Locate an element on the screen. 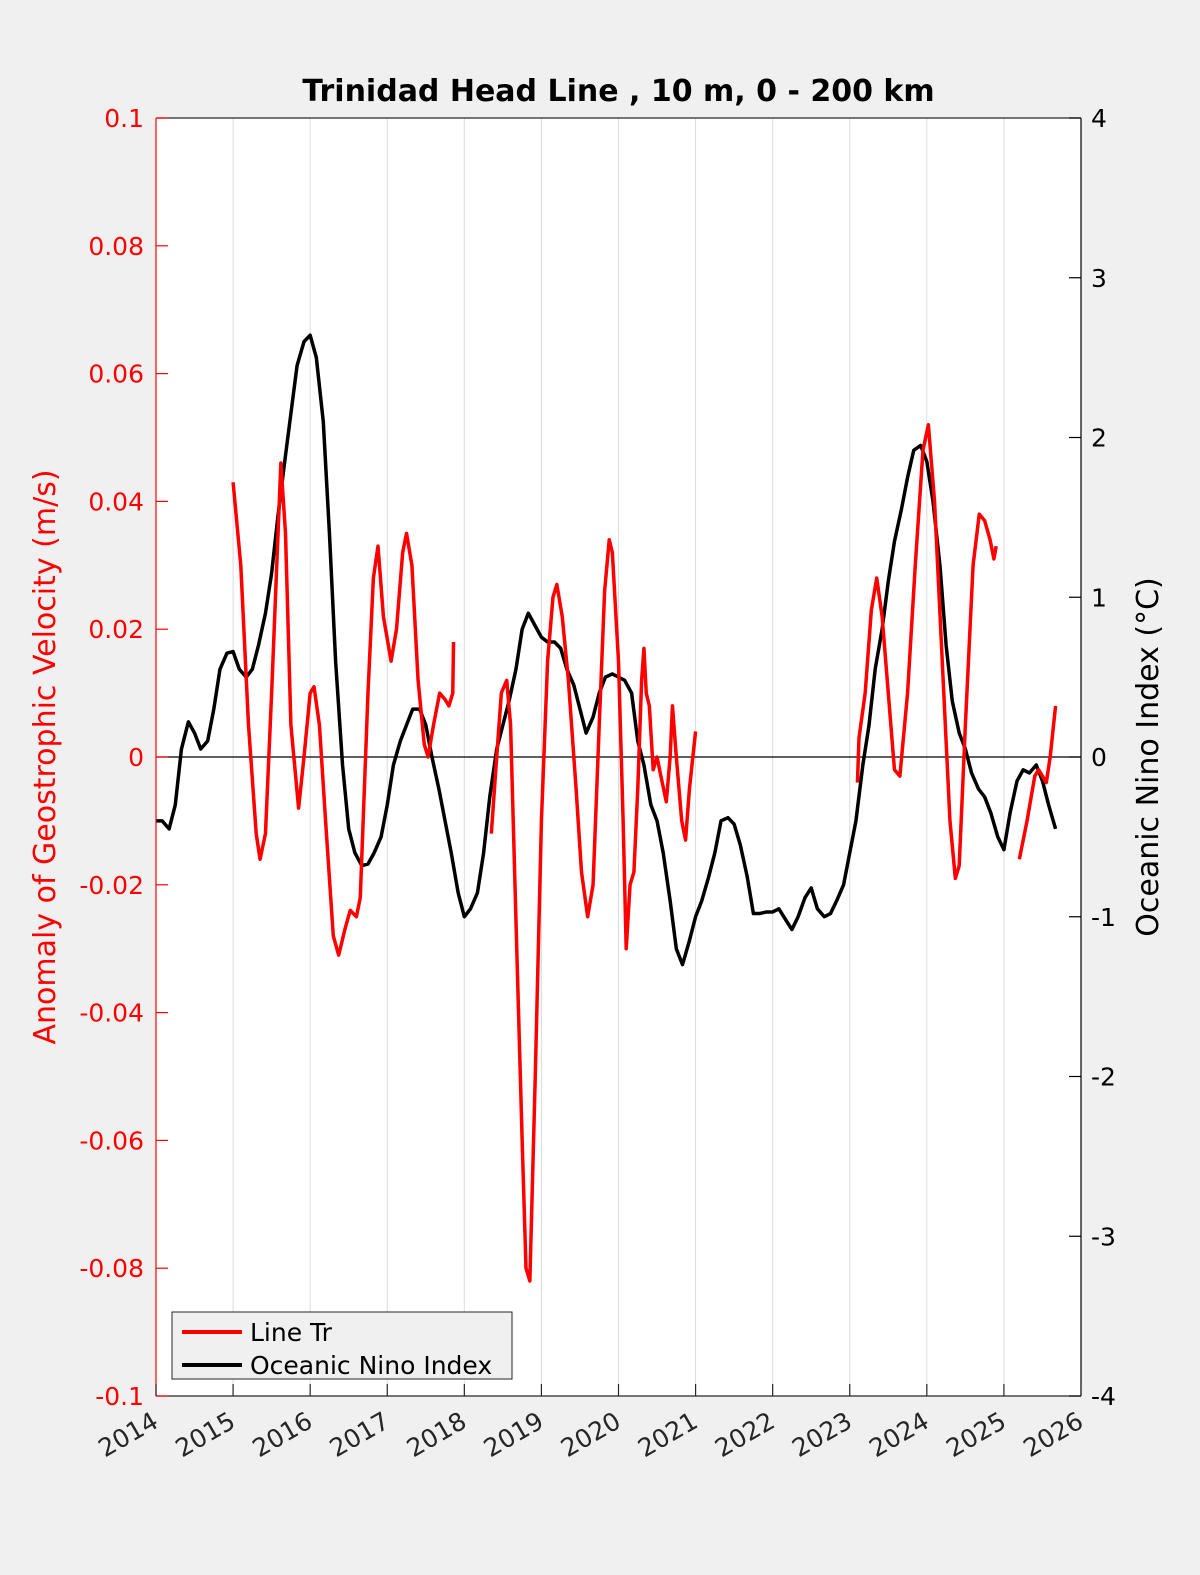 Image resolution: width=1200 pixels, height=1575 pixels. y-right-tick-label: 0 is located at coordinates (1099, 757).